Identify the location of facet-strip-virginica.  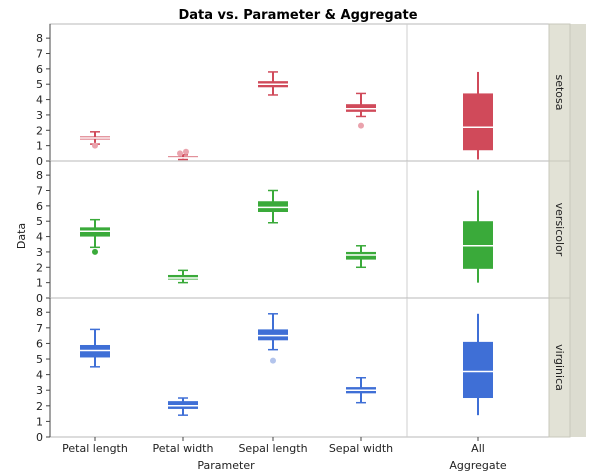
(559, 367).